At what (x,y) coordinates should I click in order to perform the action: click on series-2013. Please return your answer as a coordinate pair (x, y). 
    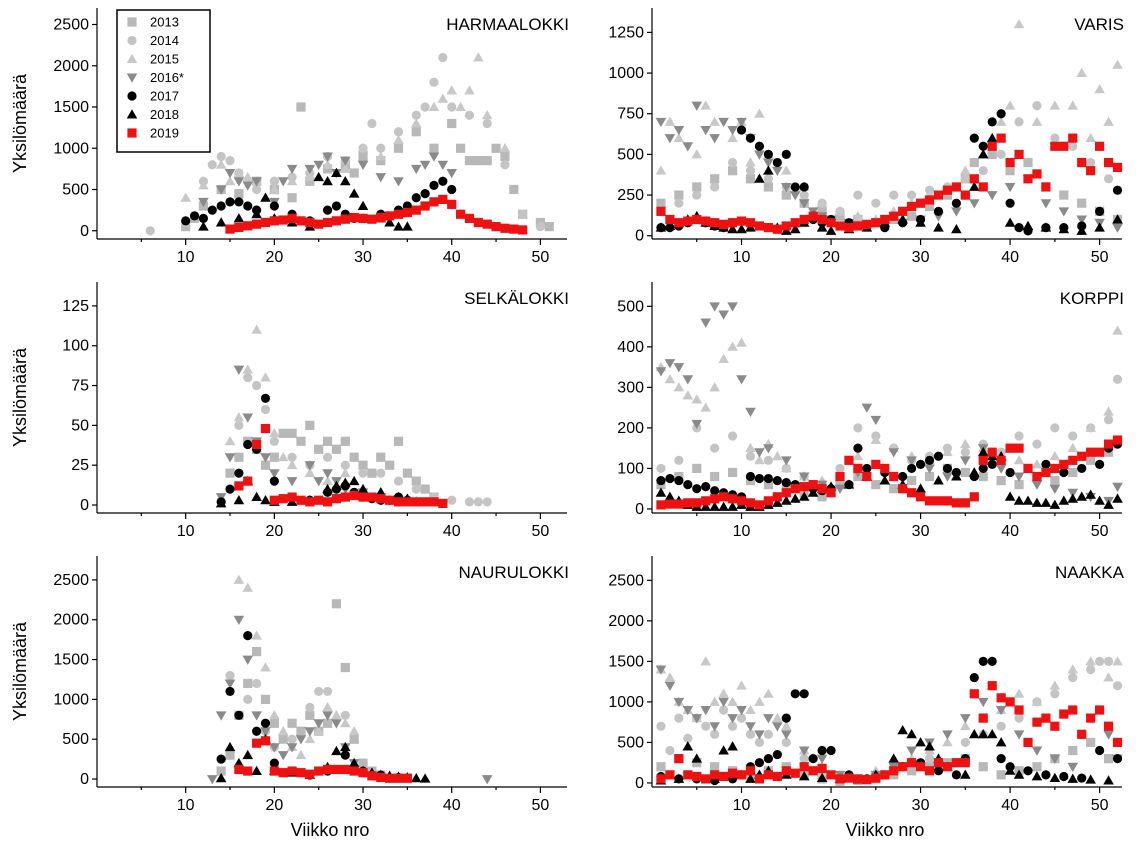
    Looking at the image, I should click on (367, 167).